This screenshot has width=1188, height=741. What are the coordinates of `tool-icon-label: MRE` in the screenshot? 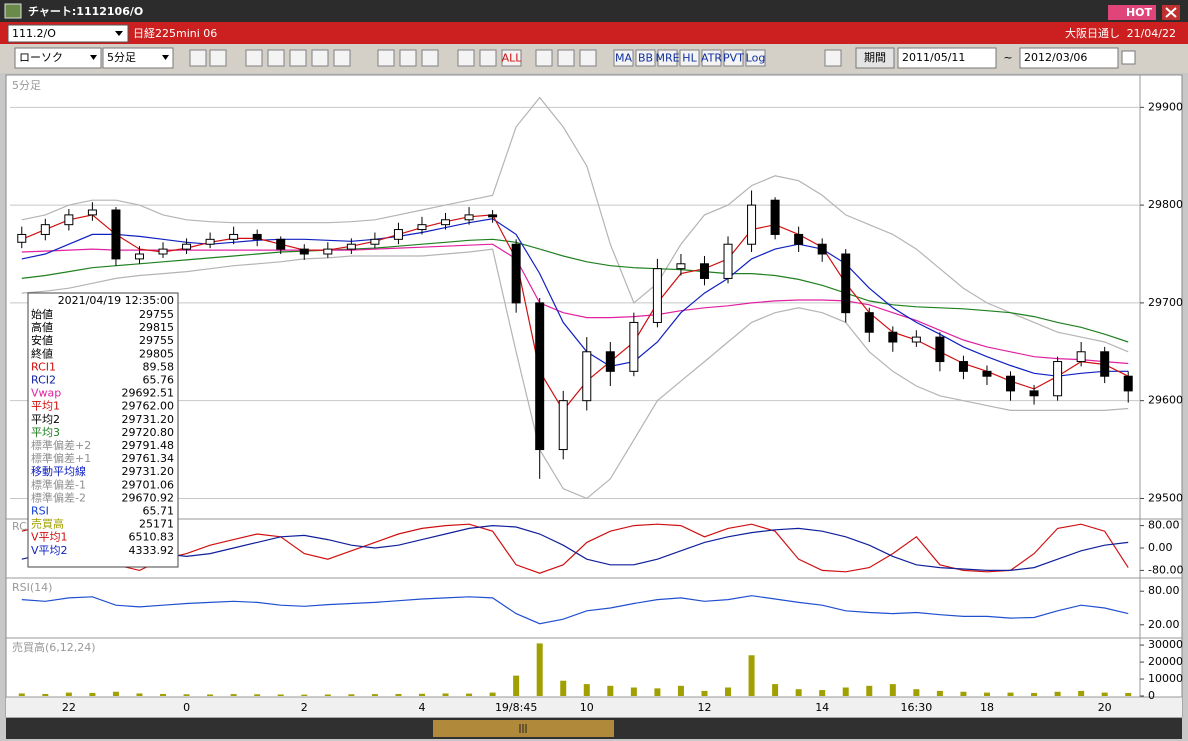 It's located at (667, 58).